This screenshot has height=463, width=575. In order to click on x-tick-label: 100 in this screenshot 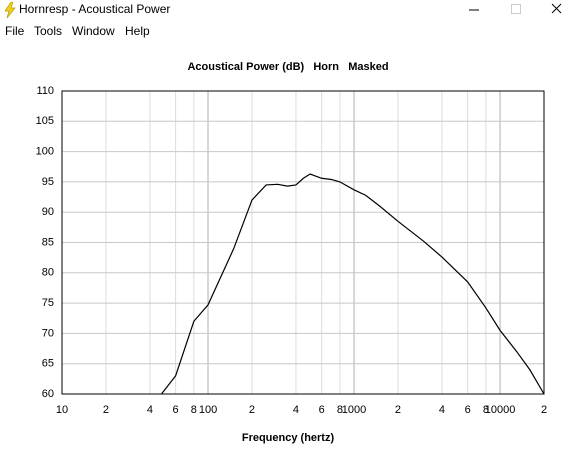, I will do `click(208, 410)`.